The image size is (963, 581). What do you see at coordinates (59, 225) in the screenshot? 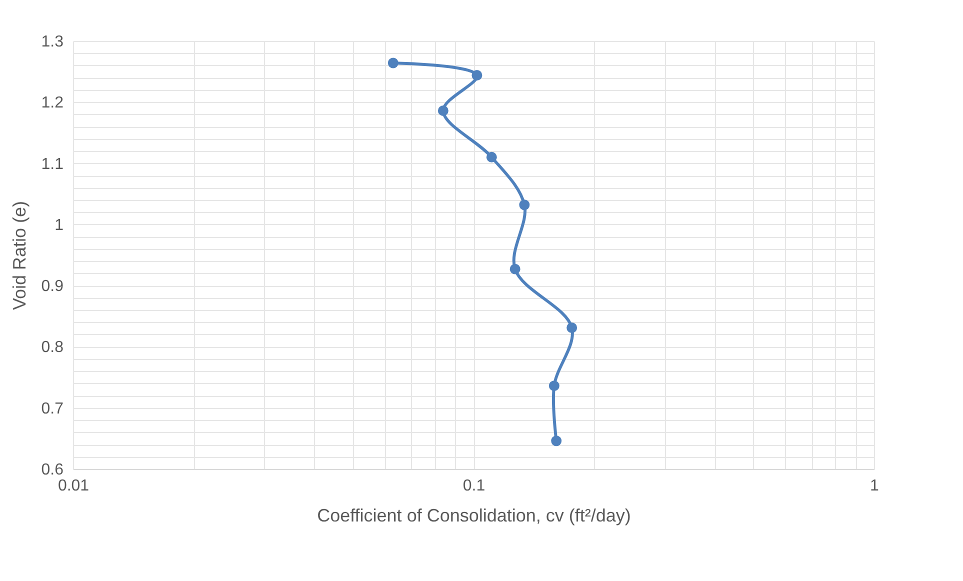
I see `y-tick-label: 1` at bounding box center [59, 225].